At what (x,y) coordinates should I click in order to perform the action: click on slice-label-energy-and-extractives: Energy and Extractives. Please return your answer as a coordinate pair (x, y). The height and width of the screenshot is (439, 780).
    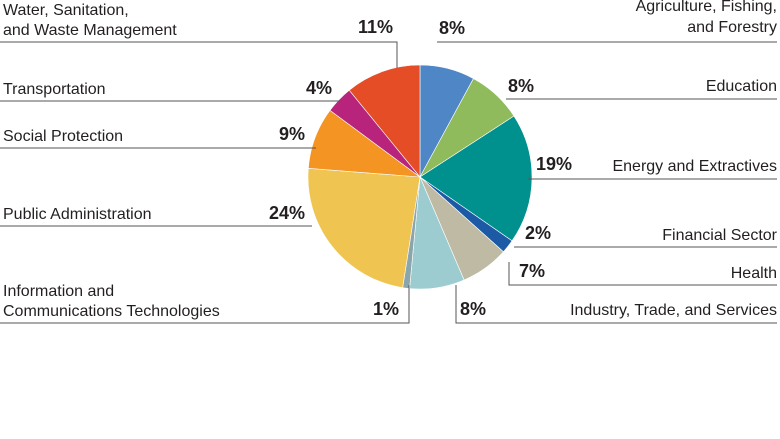
    Looking at the image, I should click on (694, 166).